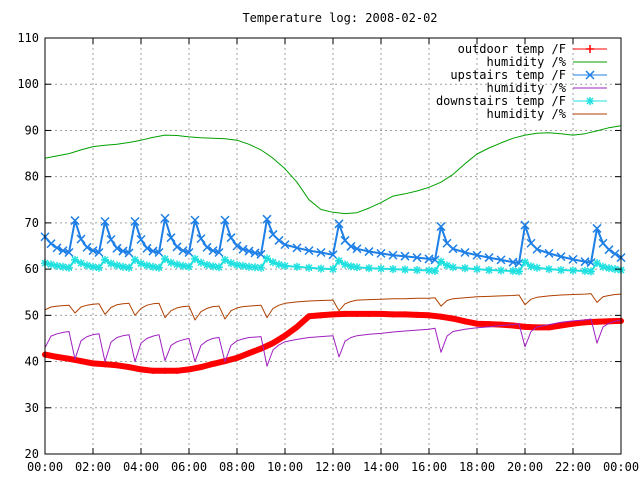 The height and width of the screenshot is (480, 640). Describe the element at coordinates (32, 223) in the screenshot. I see `y-tick-label: 70` at that location.